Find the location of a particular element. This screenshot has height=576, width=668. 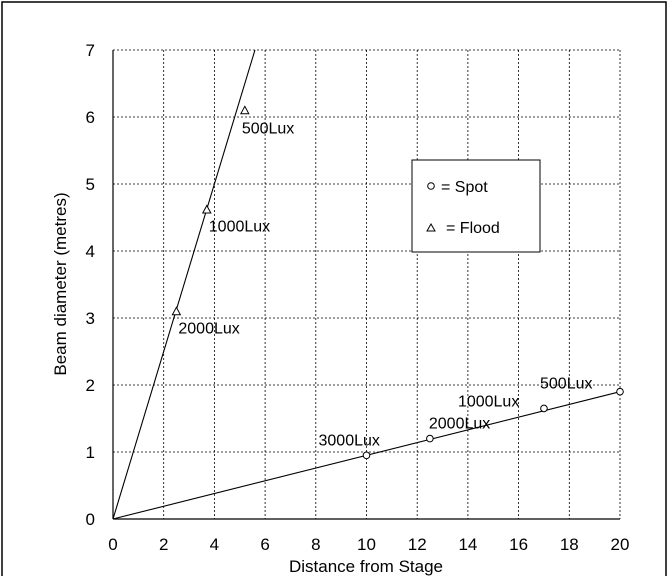

legend-box is located at coordinates (476, 206).